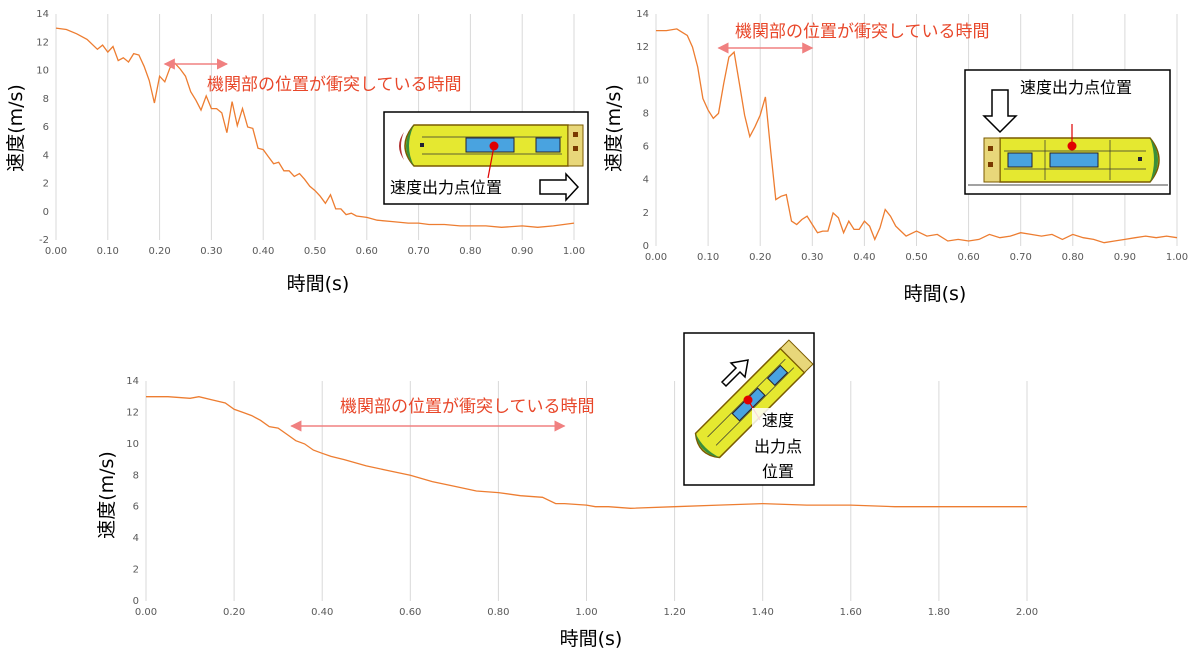  Describe the element at coordinates (591, 639) in the screenshot. I see `chart-3-xlabel: 時間(s)` at that location.